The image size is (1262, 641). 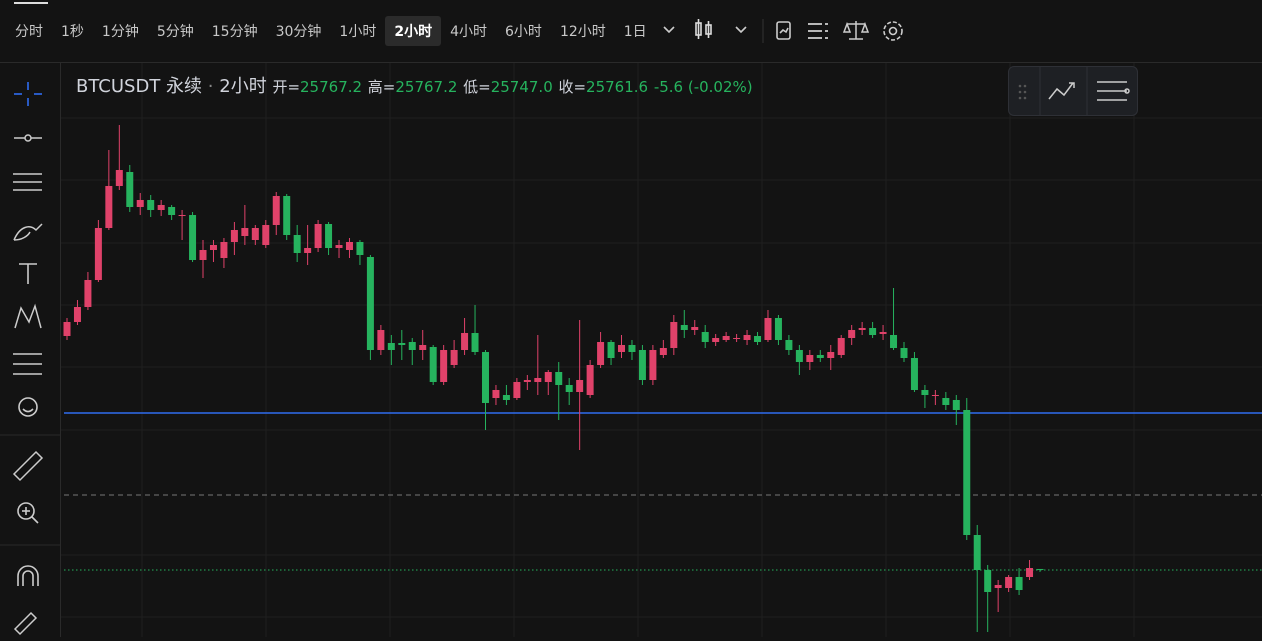 What do you see at coordinates (469, 32) in the screenshot?
I see `interval-button: 4小时` at bounding box center [469, 32].